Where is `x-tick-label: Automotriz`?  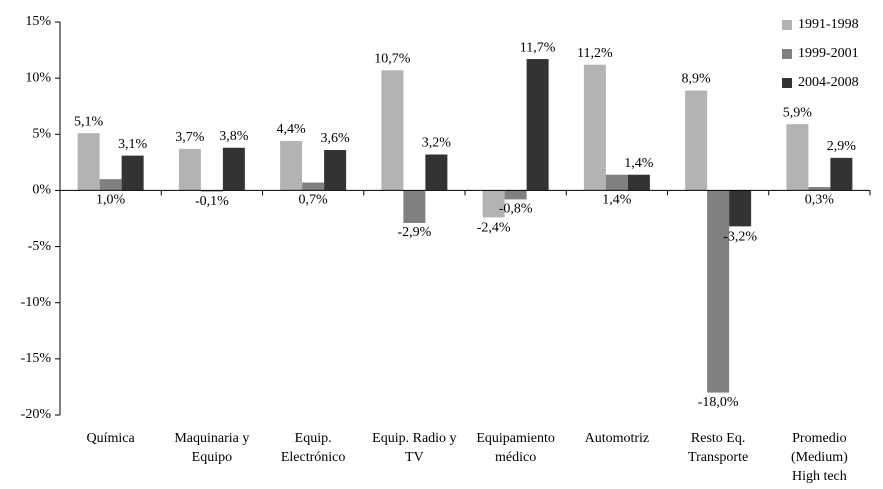 x-tick-label: Automotriz is located at coordinates (617, 438).